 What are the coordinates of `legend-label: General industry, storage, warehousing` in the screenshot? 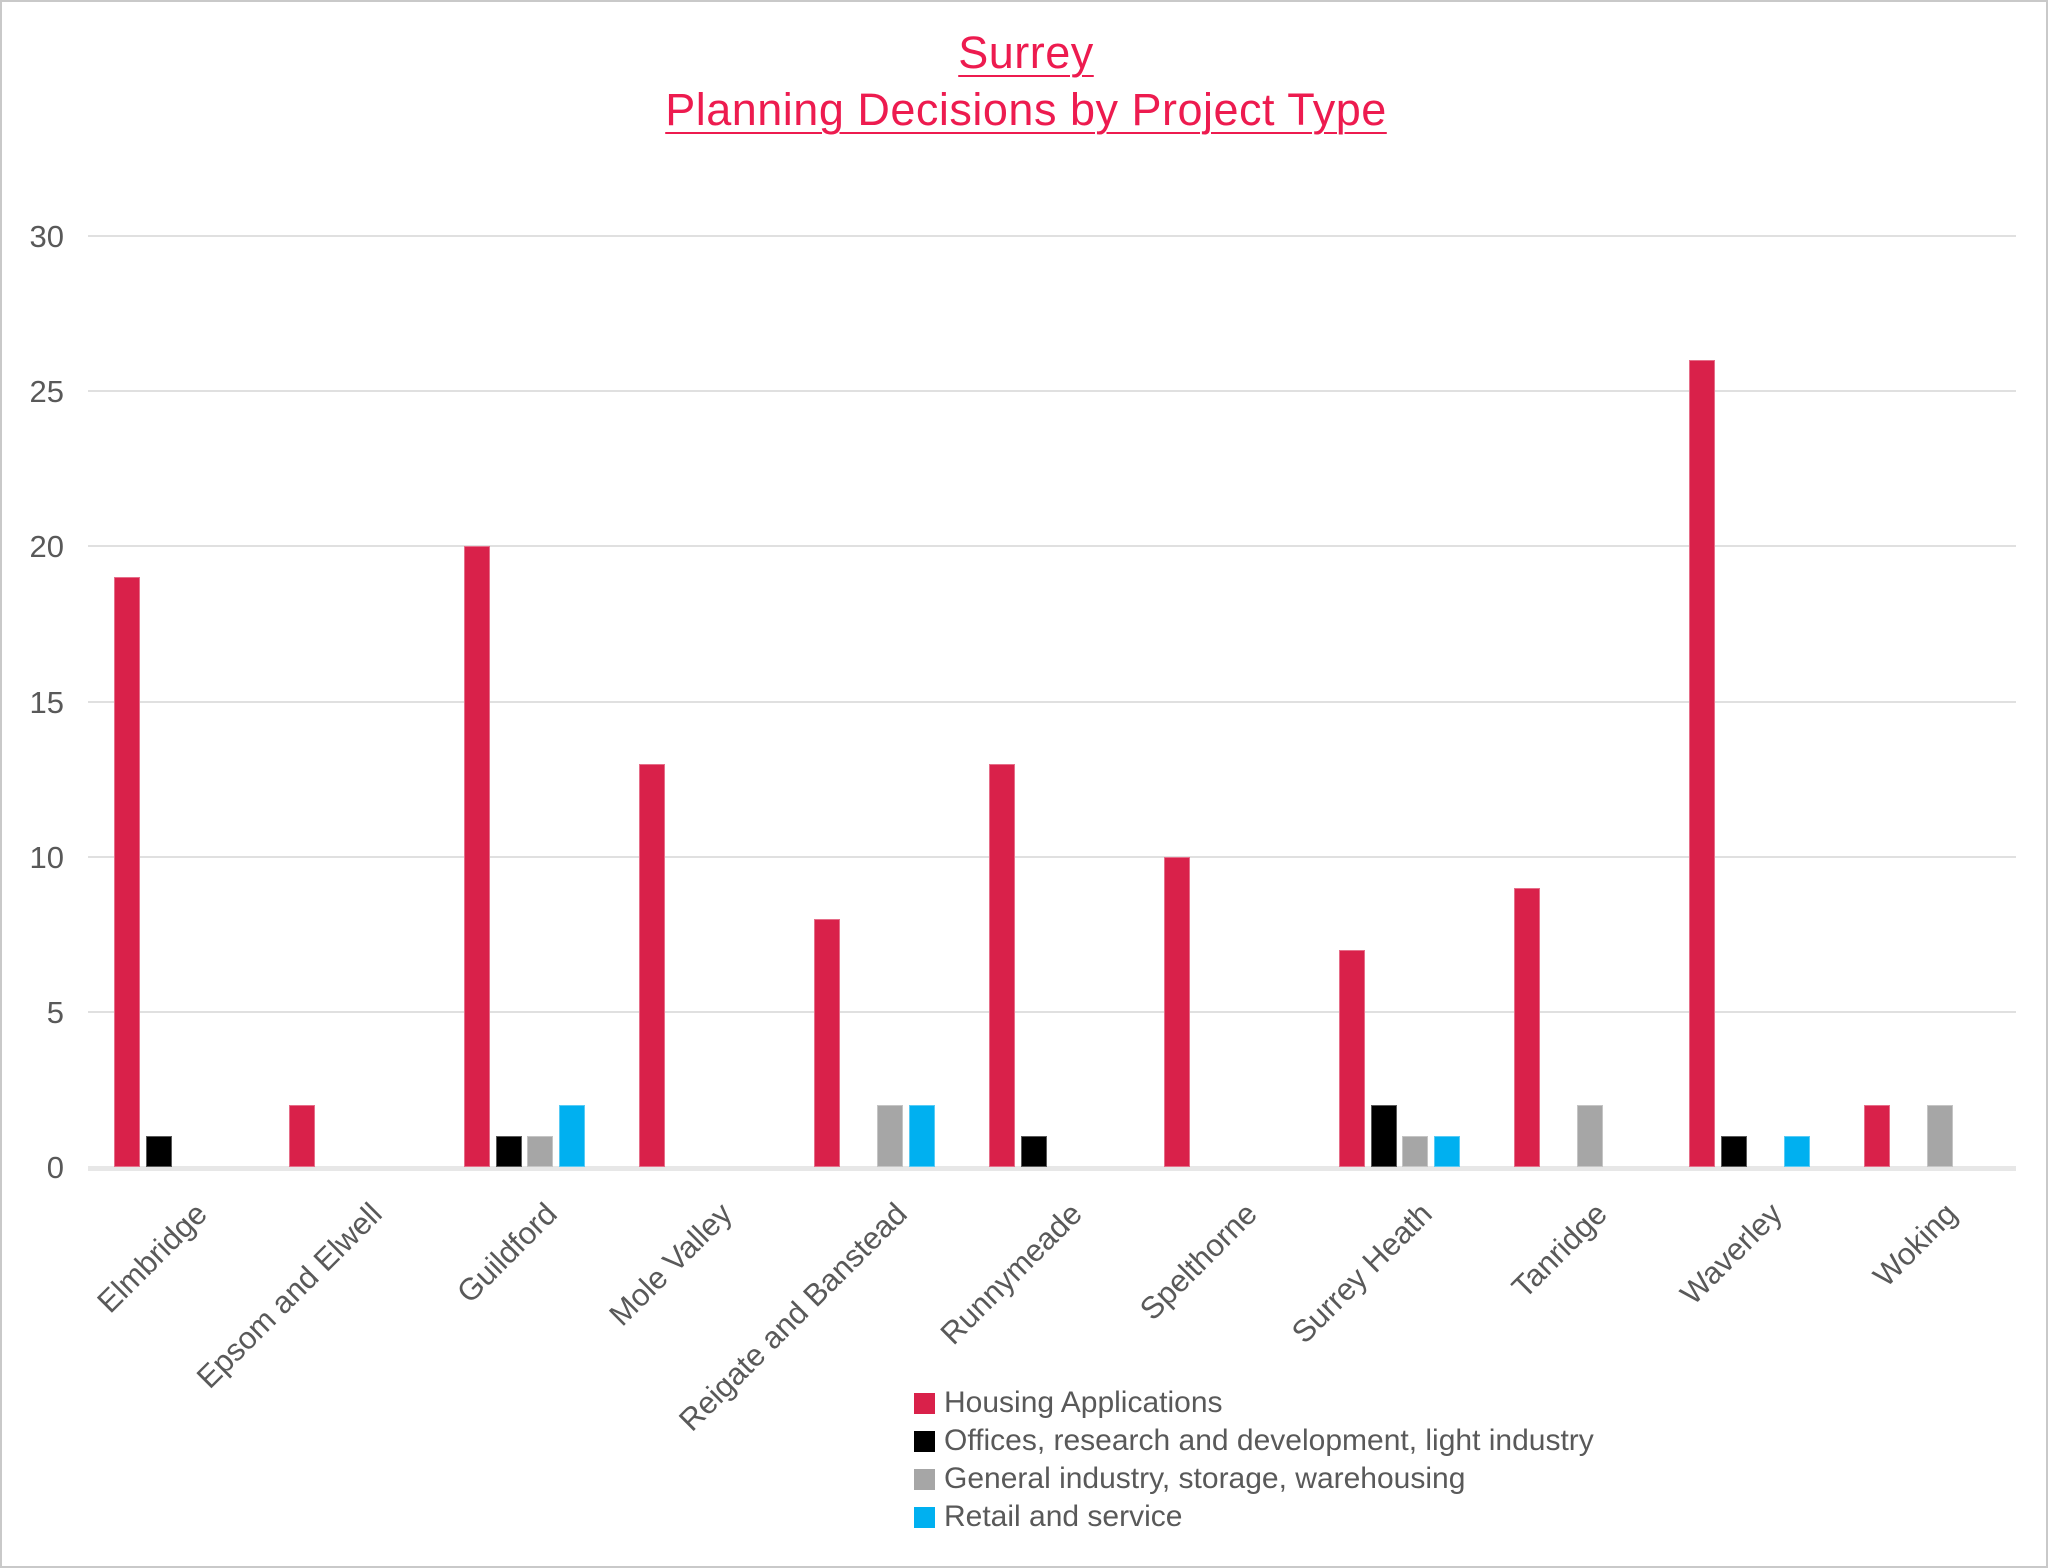 It's located at (1205, 1478).